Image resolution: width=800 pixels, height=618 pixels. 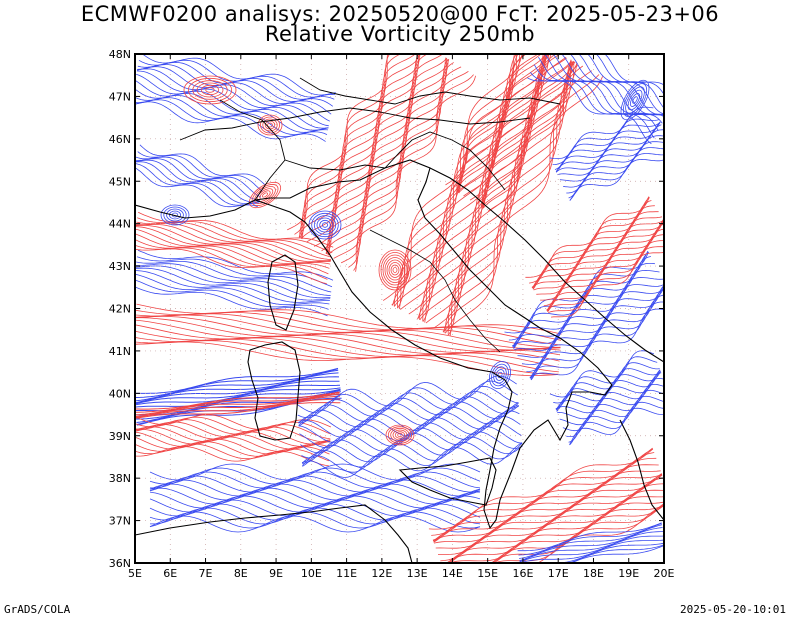 I want to click on lon-tick-label: 12E, so click(x=381, y=573).